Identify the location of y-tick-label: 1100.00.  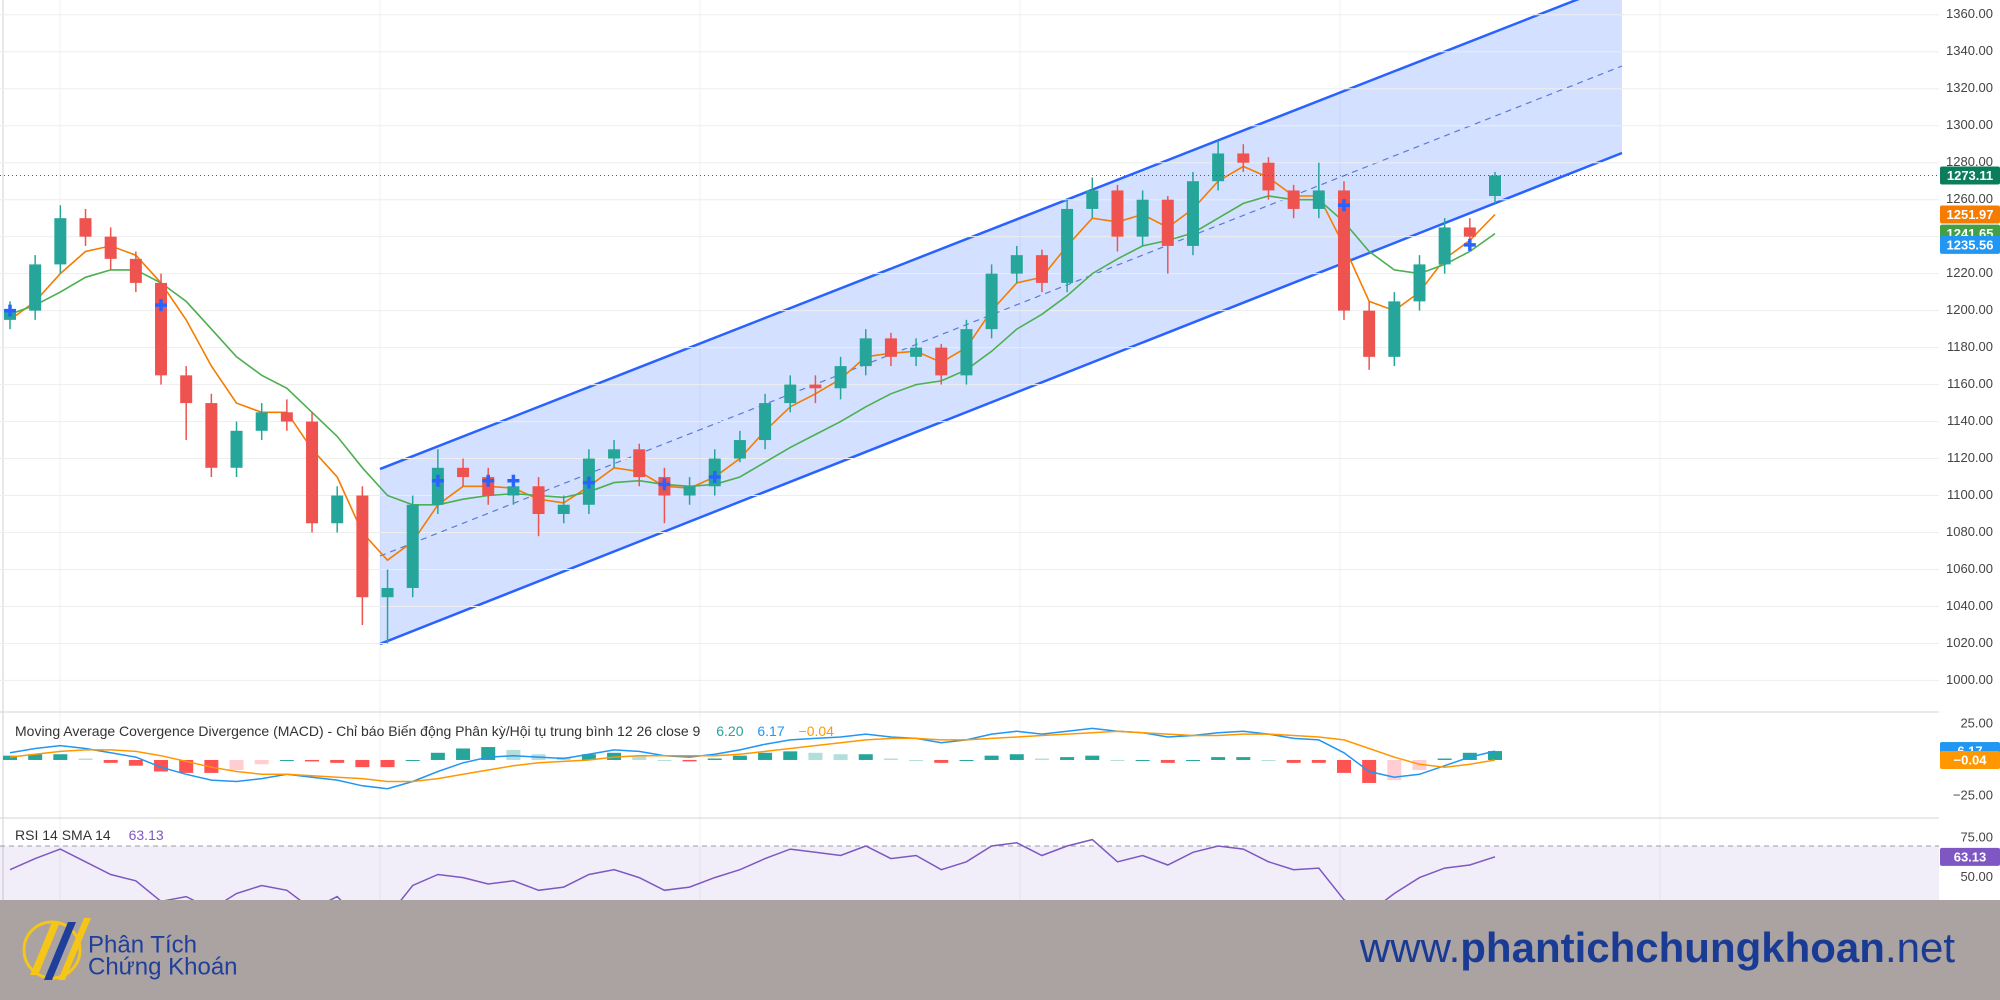
(1970, 494).